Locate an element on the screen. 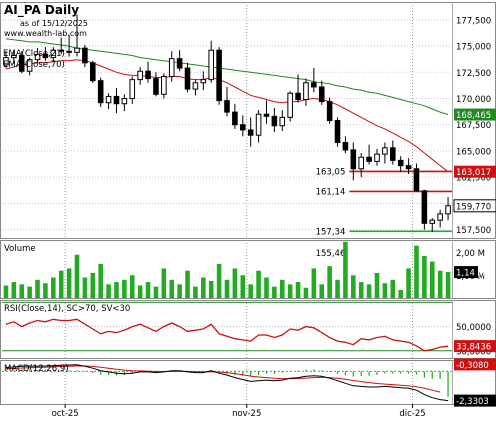 Image resolution: width=496 pixels, height=424 pixels. pane-frame-macd is located at coordinates (248, 382).